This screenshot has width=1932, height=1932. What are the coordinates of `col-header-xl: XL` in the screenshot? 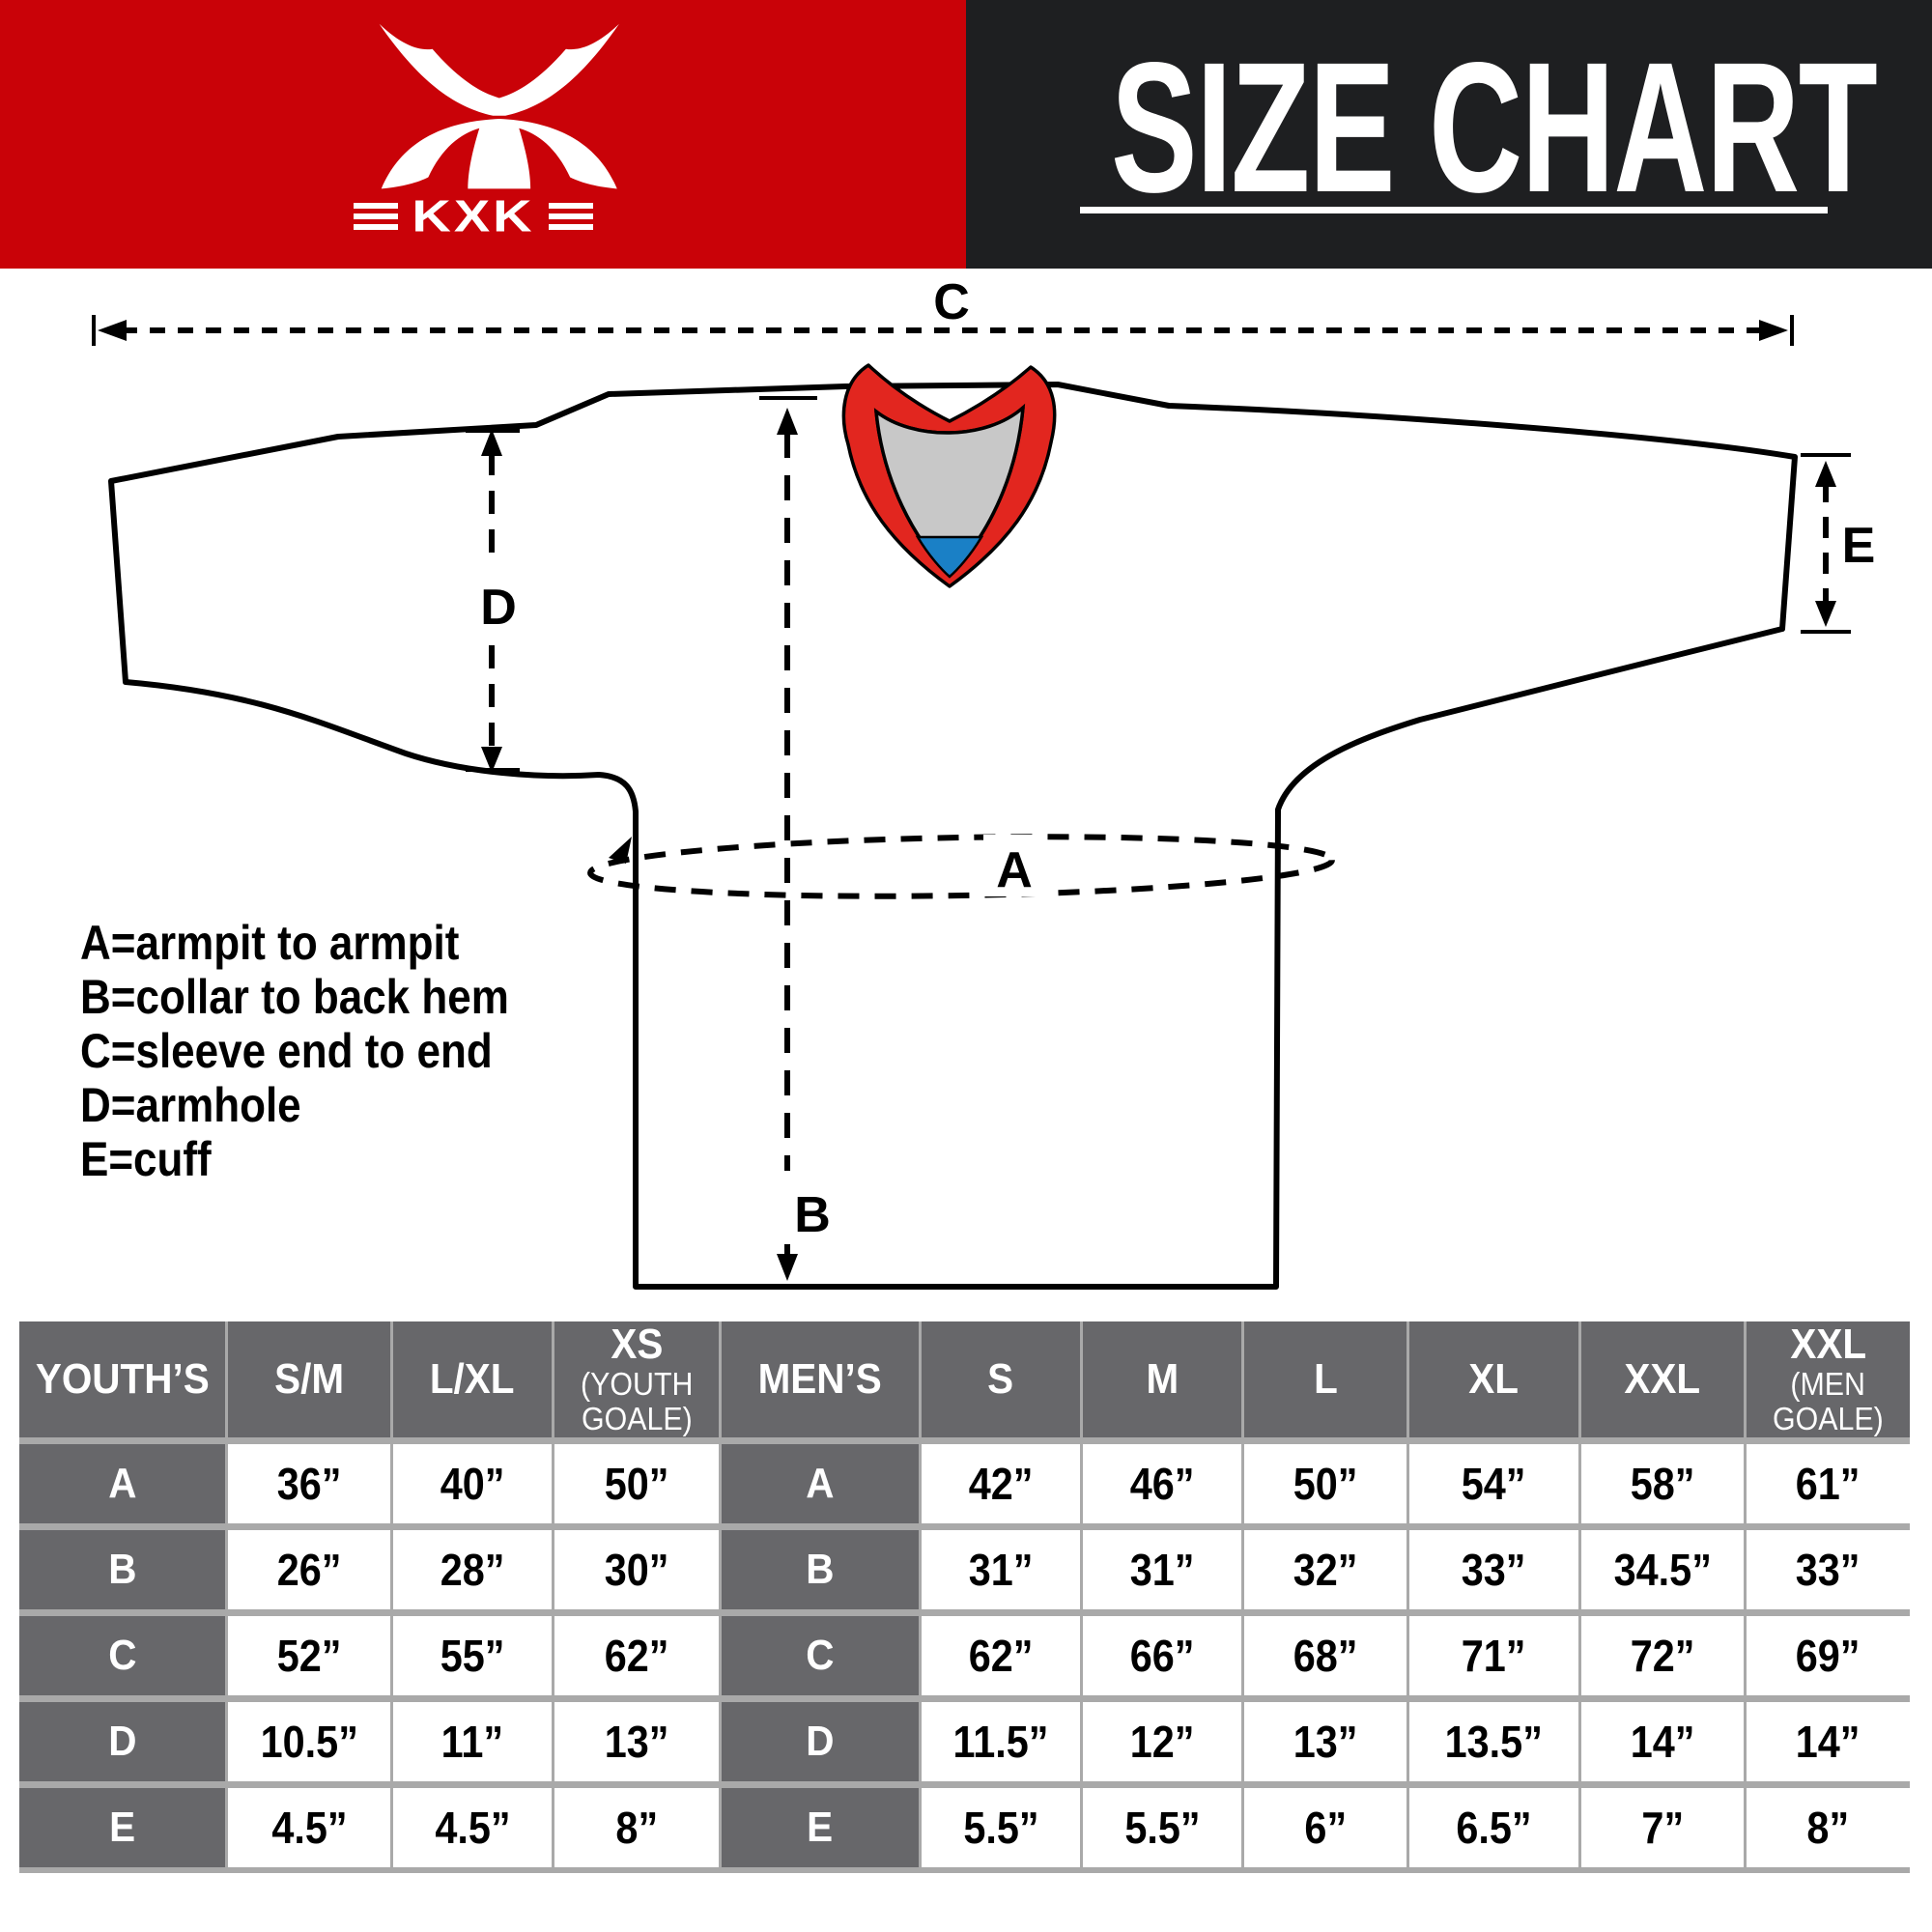 It's located at (1493, 1379).